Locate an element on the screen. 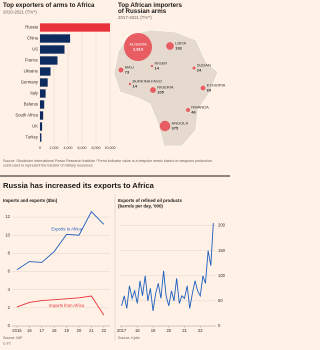 Image resolution: width=320 pixels, height=350 pixels. y-tick-label: Turkey is located at coordinates (32, 137).